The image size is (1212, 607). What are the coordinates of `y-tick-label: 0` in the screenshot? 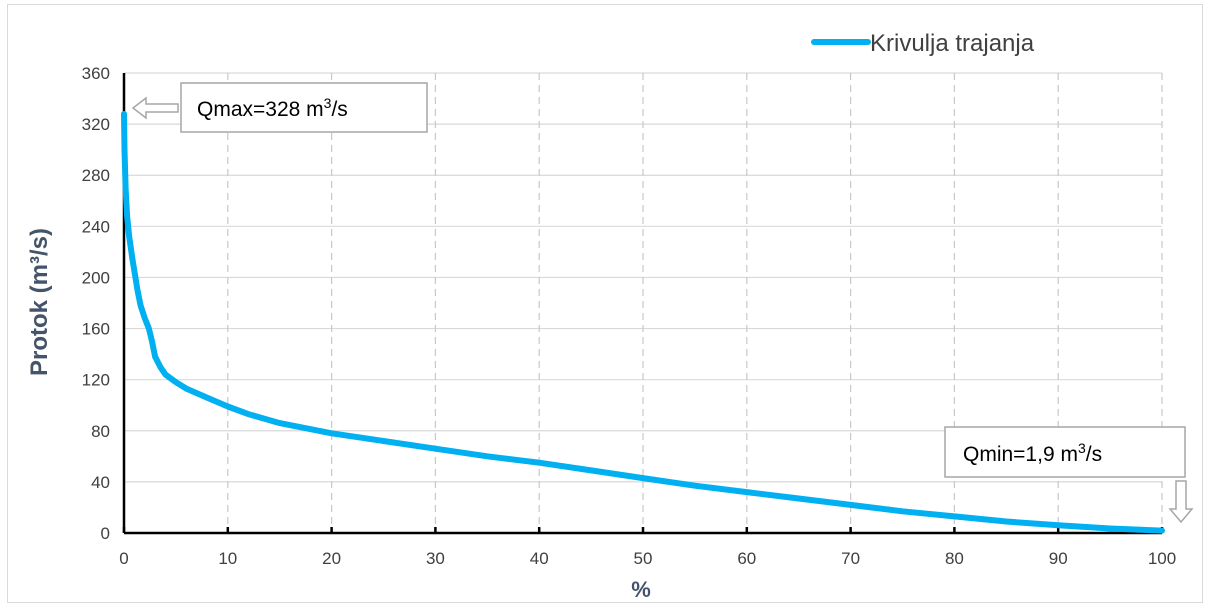 It's located at (105, 533).